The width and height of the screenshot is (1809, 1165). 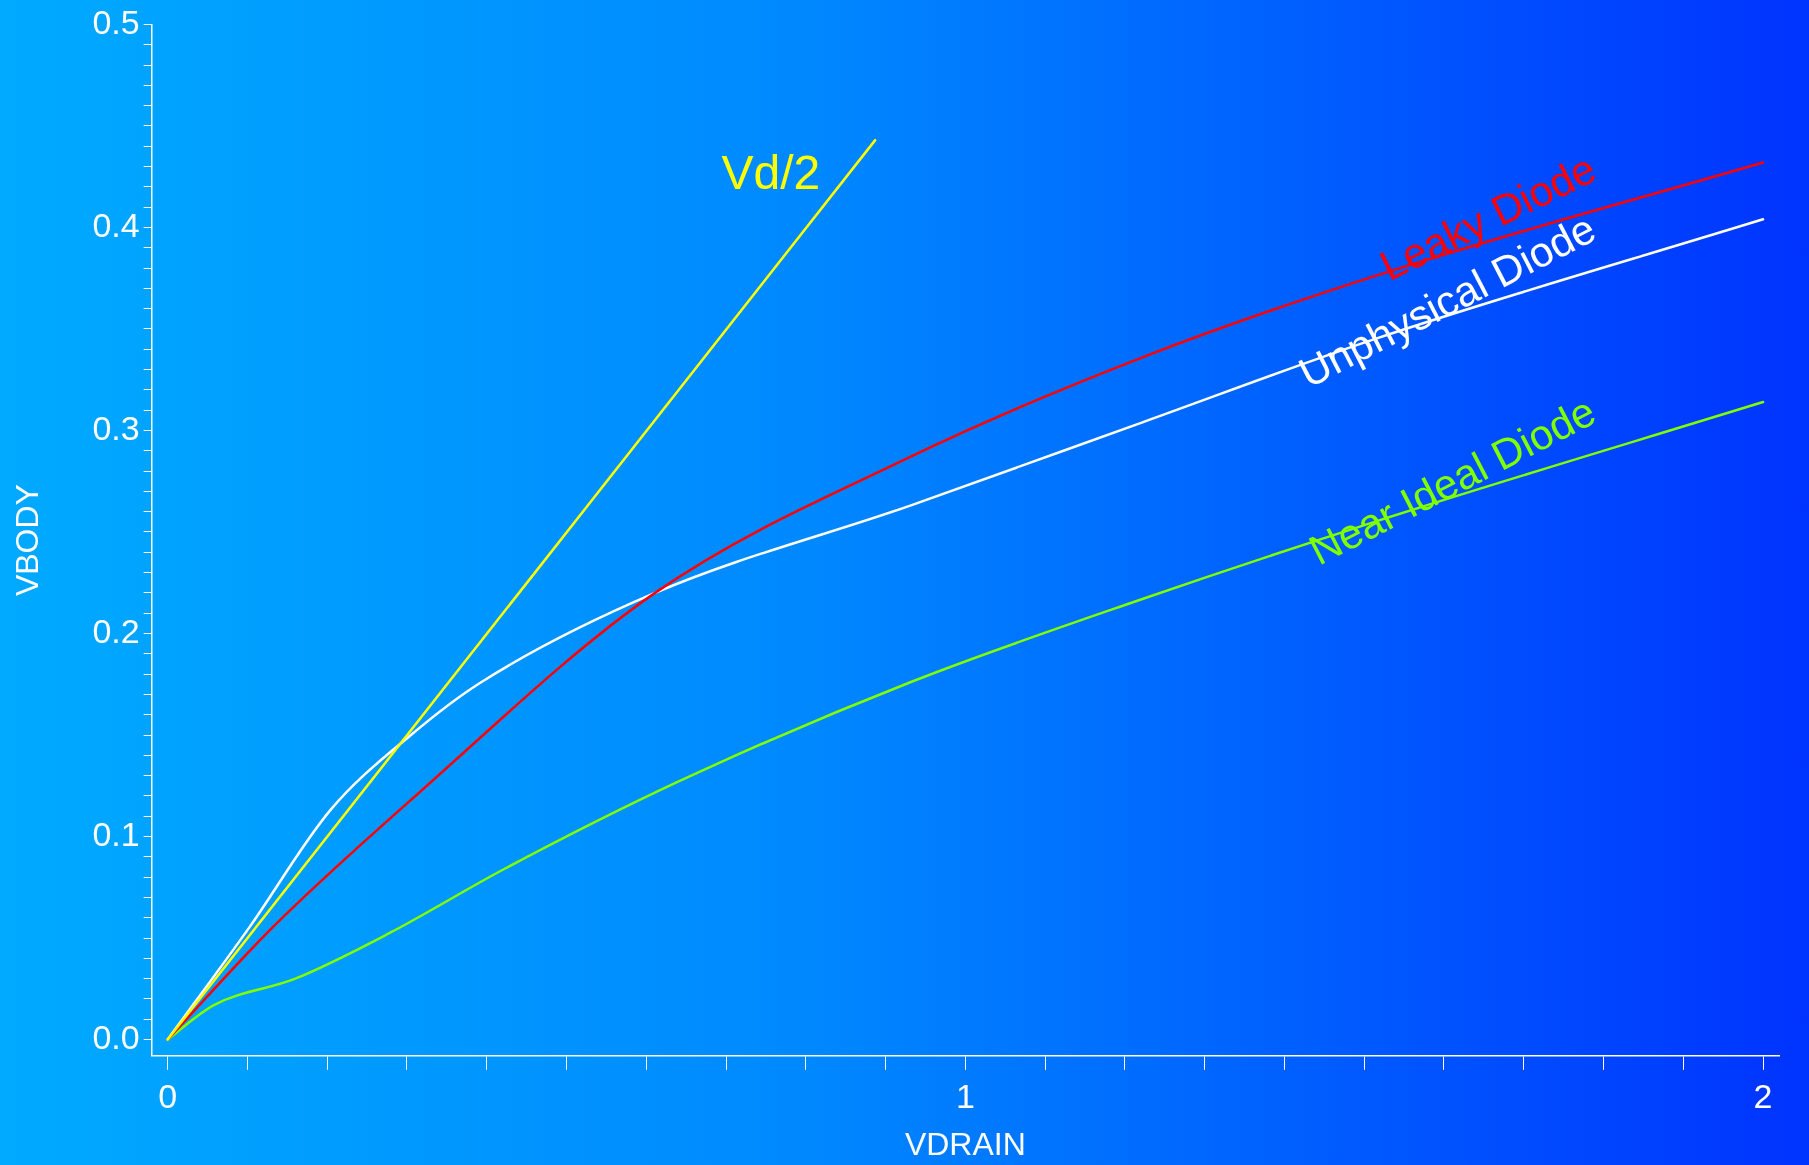 What do you see at coordinates (116, 427) in the screenshot?
I see `y-tick-label: 0.3` at bounding box center [116, 427].